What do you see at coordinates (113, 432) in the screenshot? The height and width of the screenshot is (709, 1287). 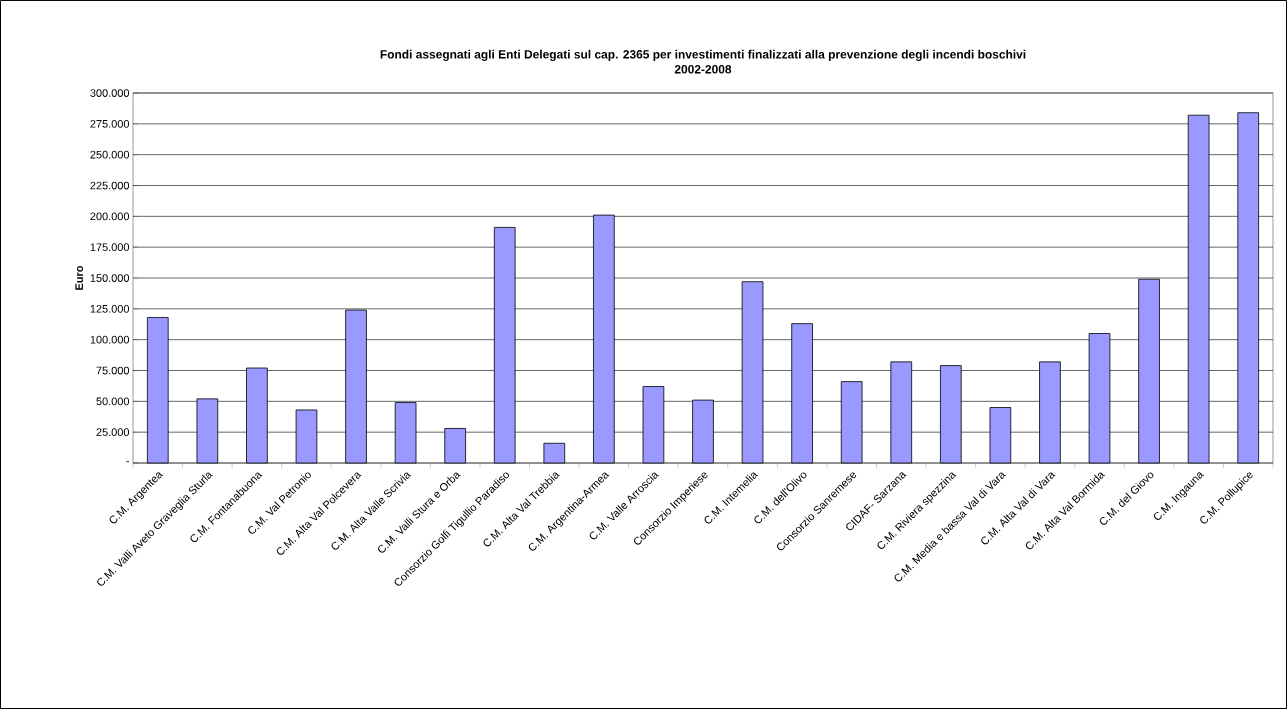 I see `y-tick-label: 25.000` at bounding box center [113, 432].